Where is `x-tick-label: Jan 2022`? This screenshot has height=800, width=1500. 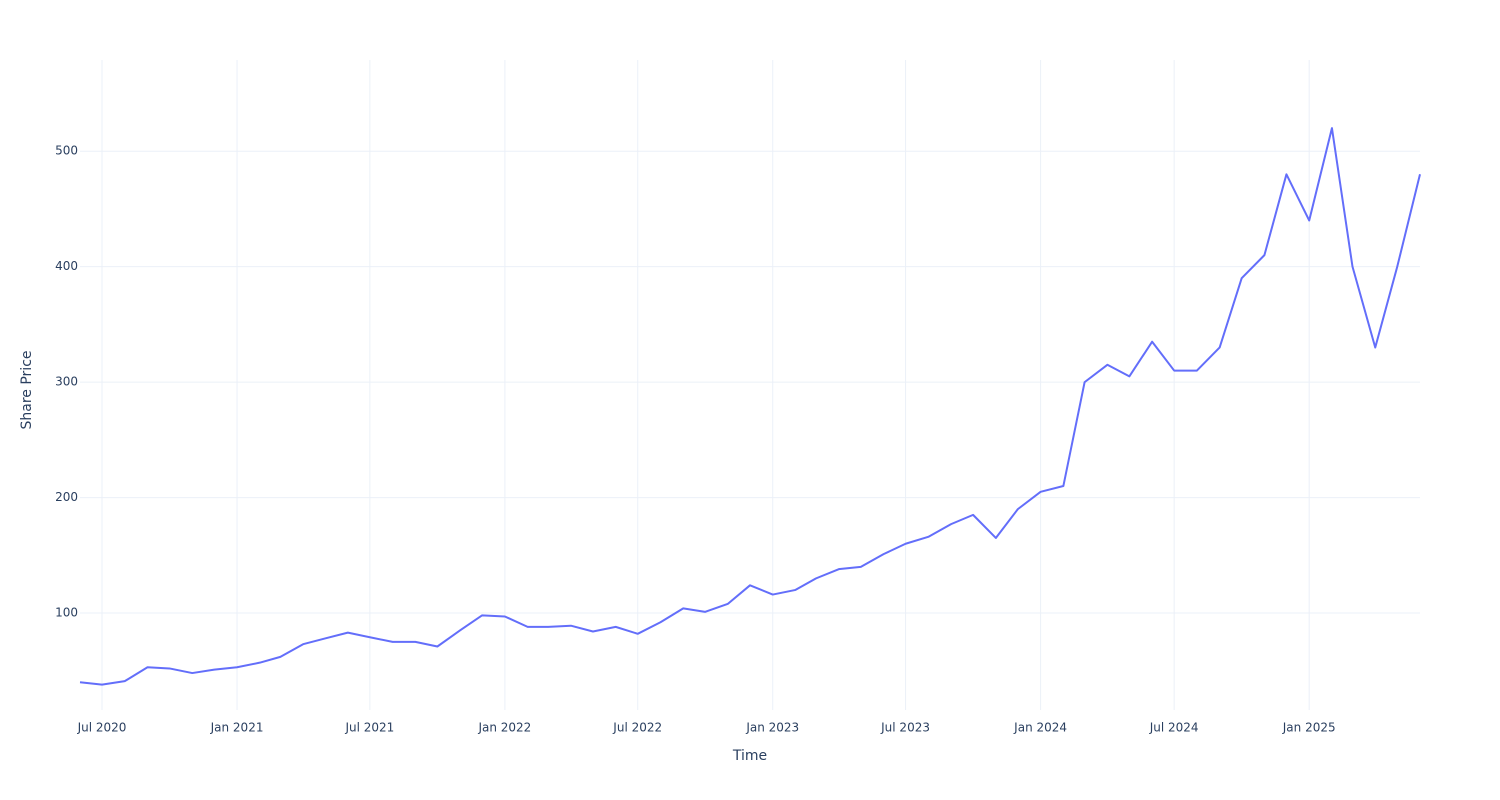 x-tick-label: Jan 2022 is located at coordinates (504, 728).